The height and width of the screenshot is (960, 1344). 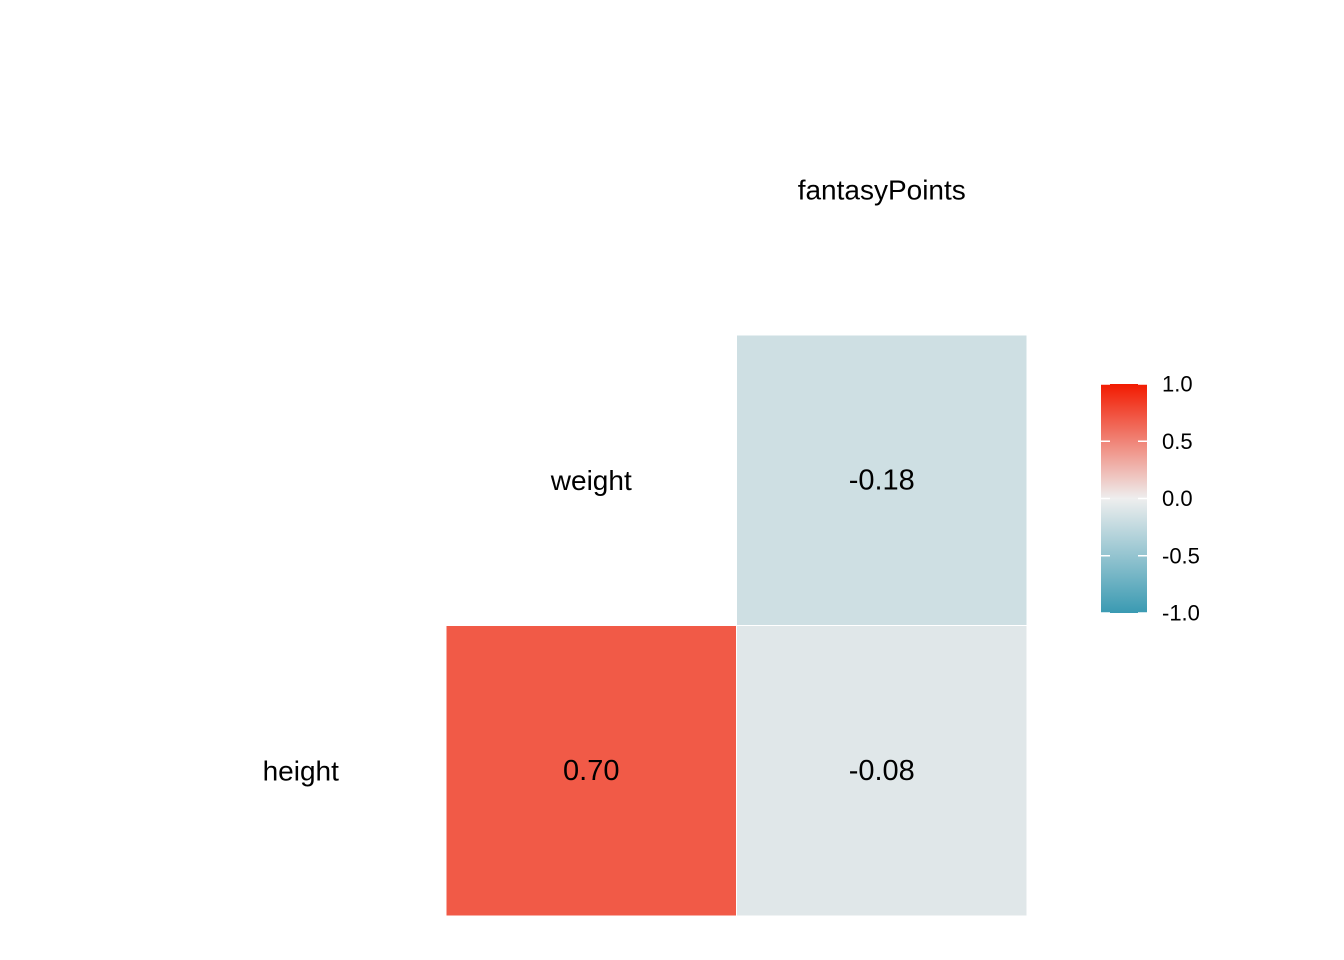 I want to click on cell-value-label: -0.18, so click(x=882, y=480).